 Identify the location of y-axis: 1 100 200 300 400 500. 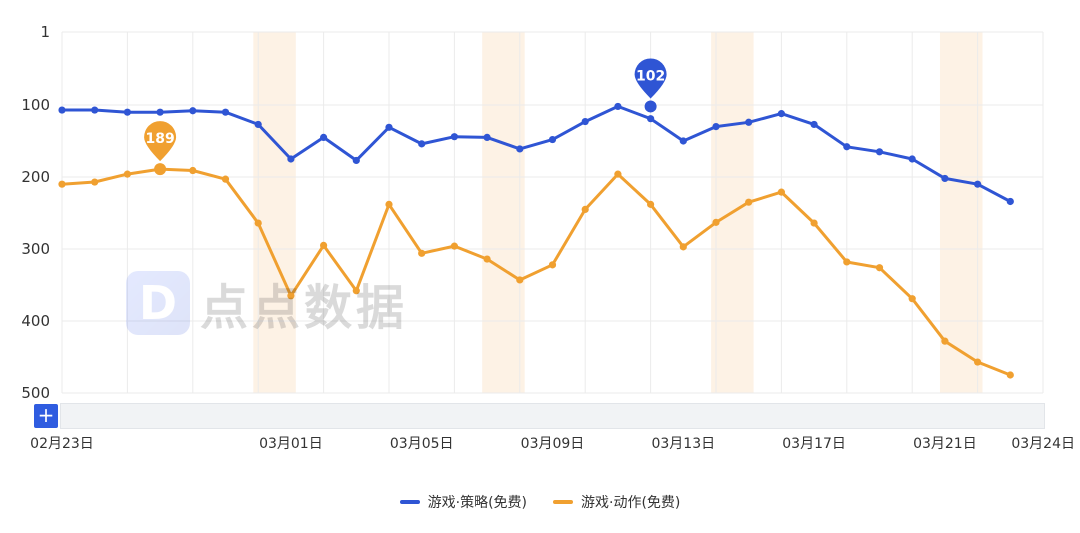
(35, 212).